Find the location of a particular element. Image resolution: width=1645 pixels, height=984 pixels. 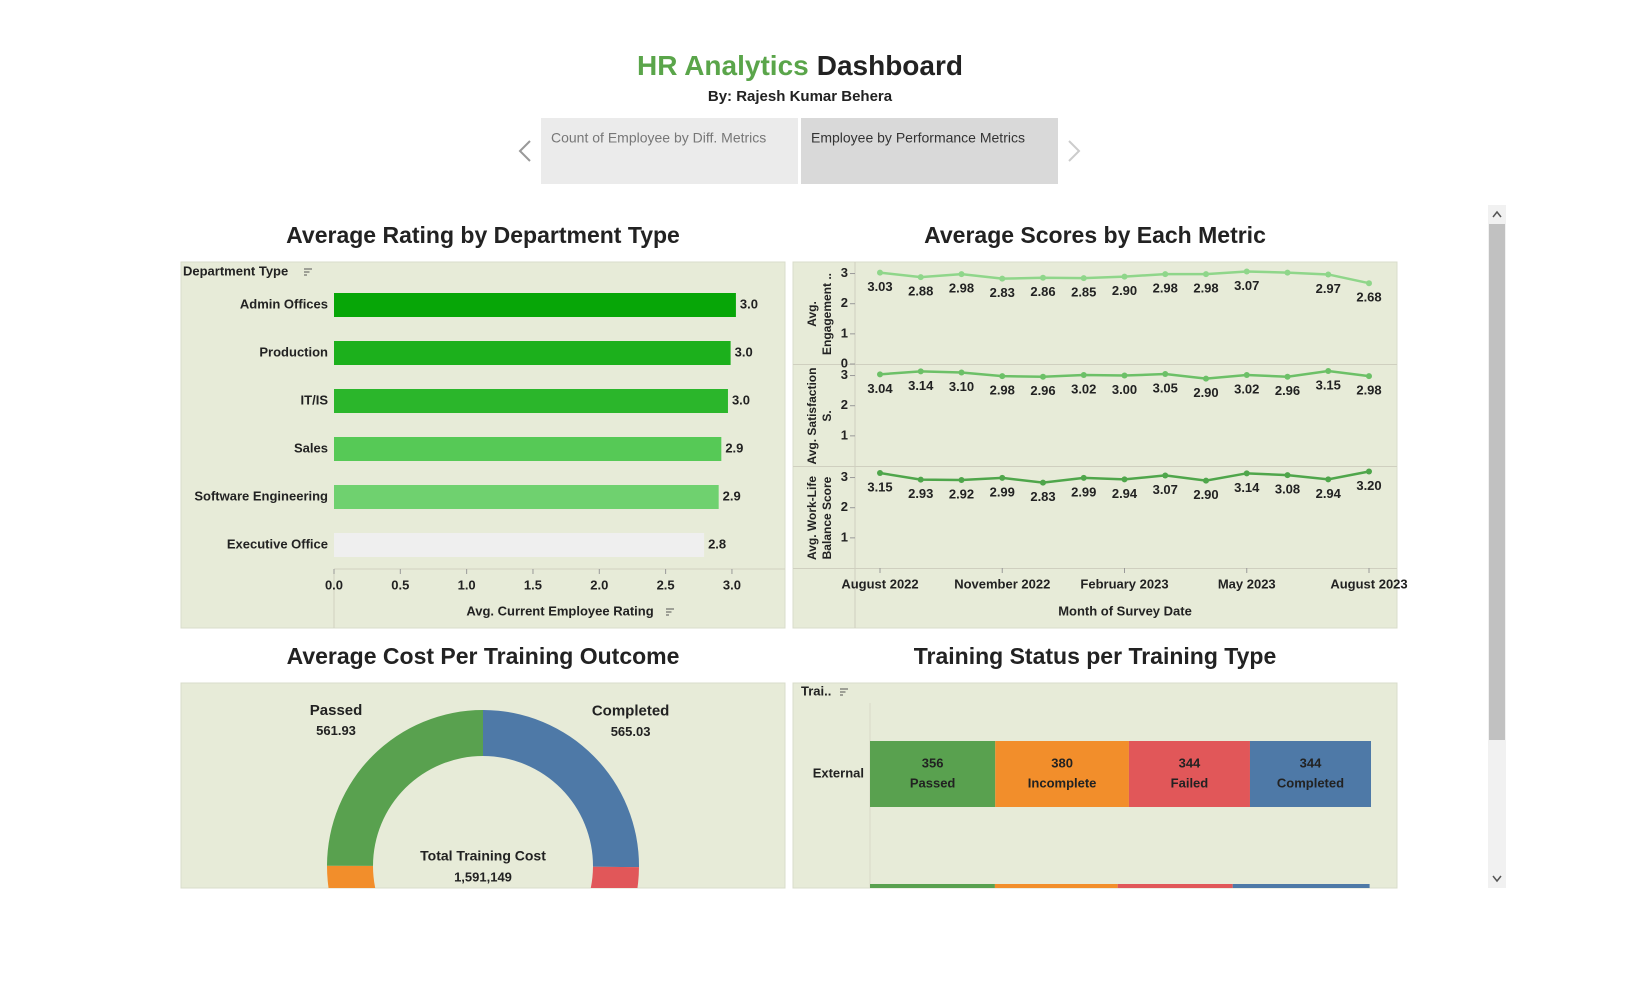

x-tick-label: May 2023 is located at coordinates (1247, 583).